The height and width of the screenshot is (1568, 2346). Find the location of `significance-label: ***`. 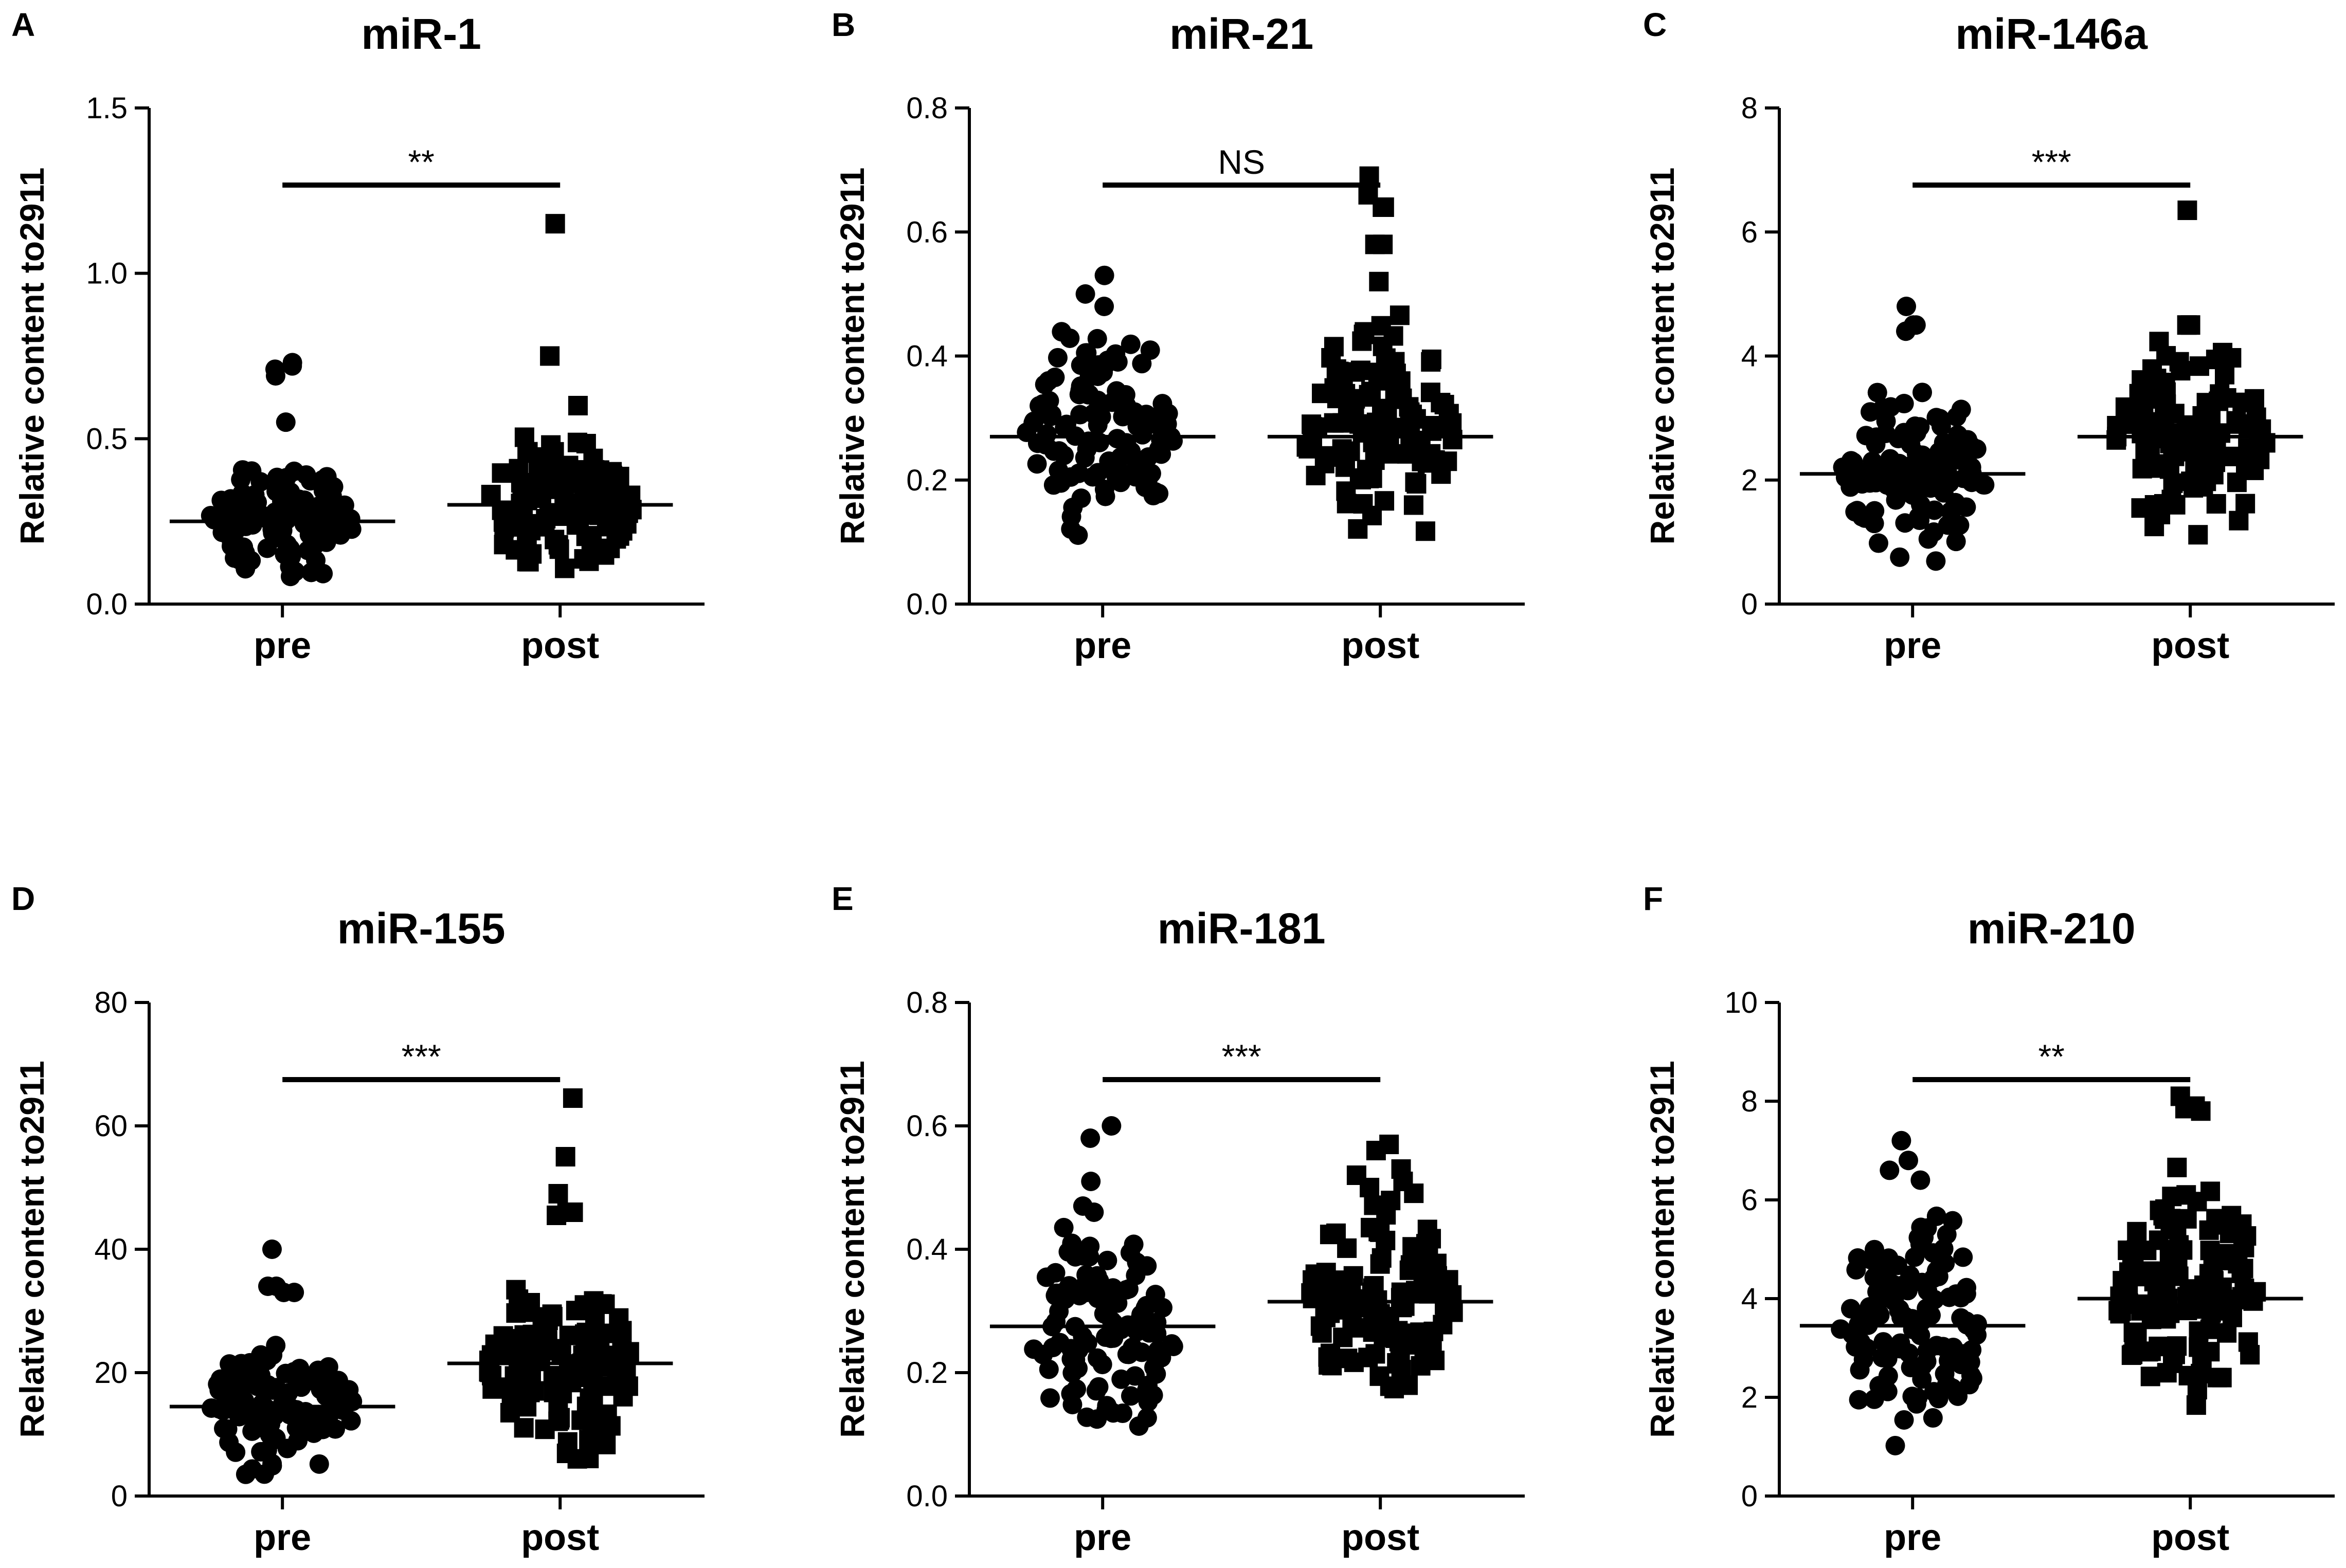

significance-label: *** is located at coordinates (421, 1056).